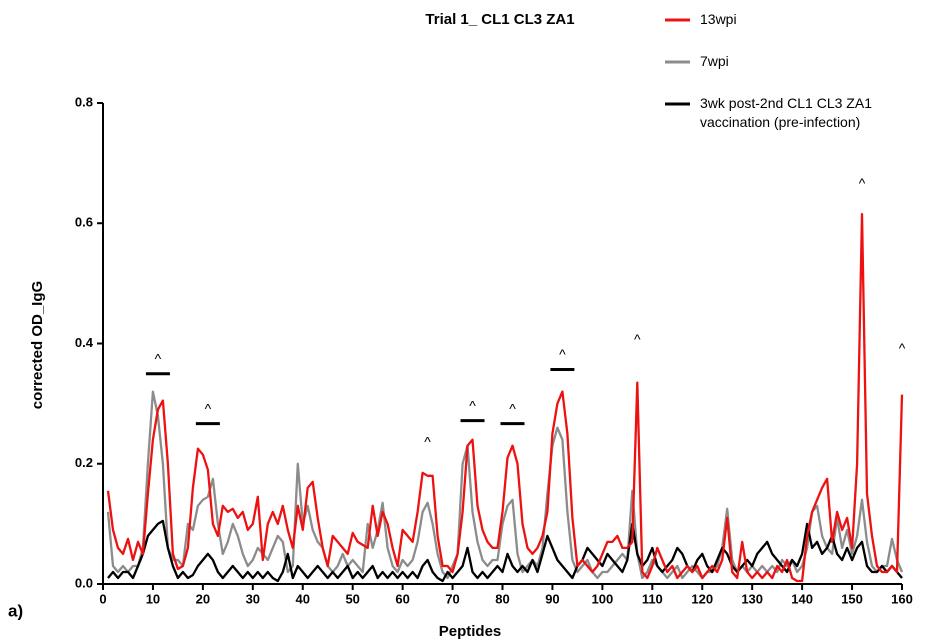 The image size is (935, 643). Describe the element at coordinates (203, 598) in the screenshot. I see `x-tick-label: 20` at that location.